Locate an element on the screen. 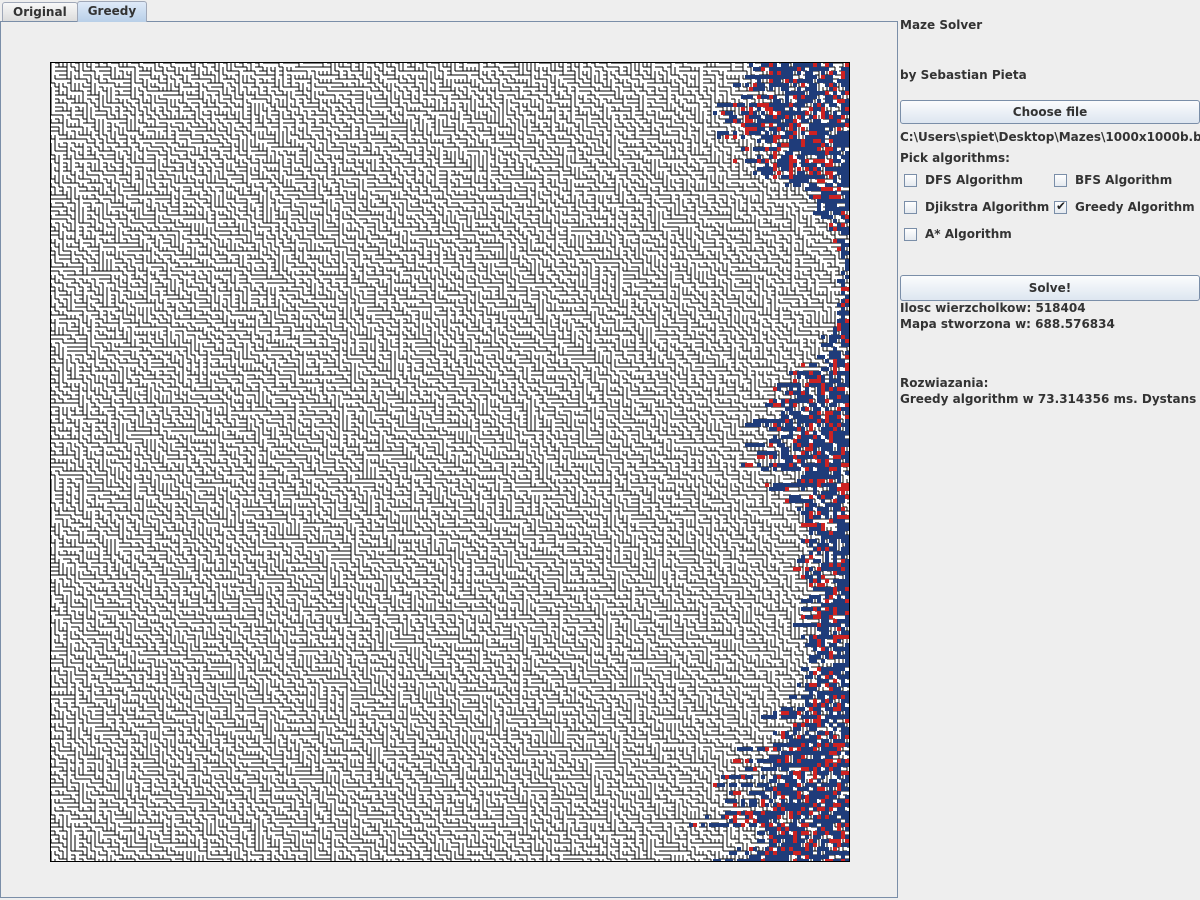  check-mark-icon: ✔ is located at coordinates (1061, 205).